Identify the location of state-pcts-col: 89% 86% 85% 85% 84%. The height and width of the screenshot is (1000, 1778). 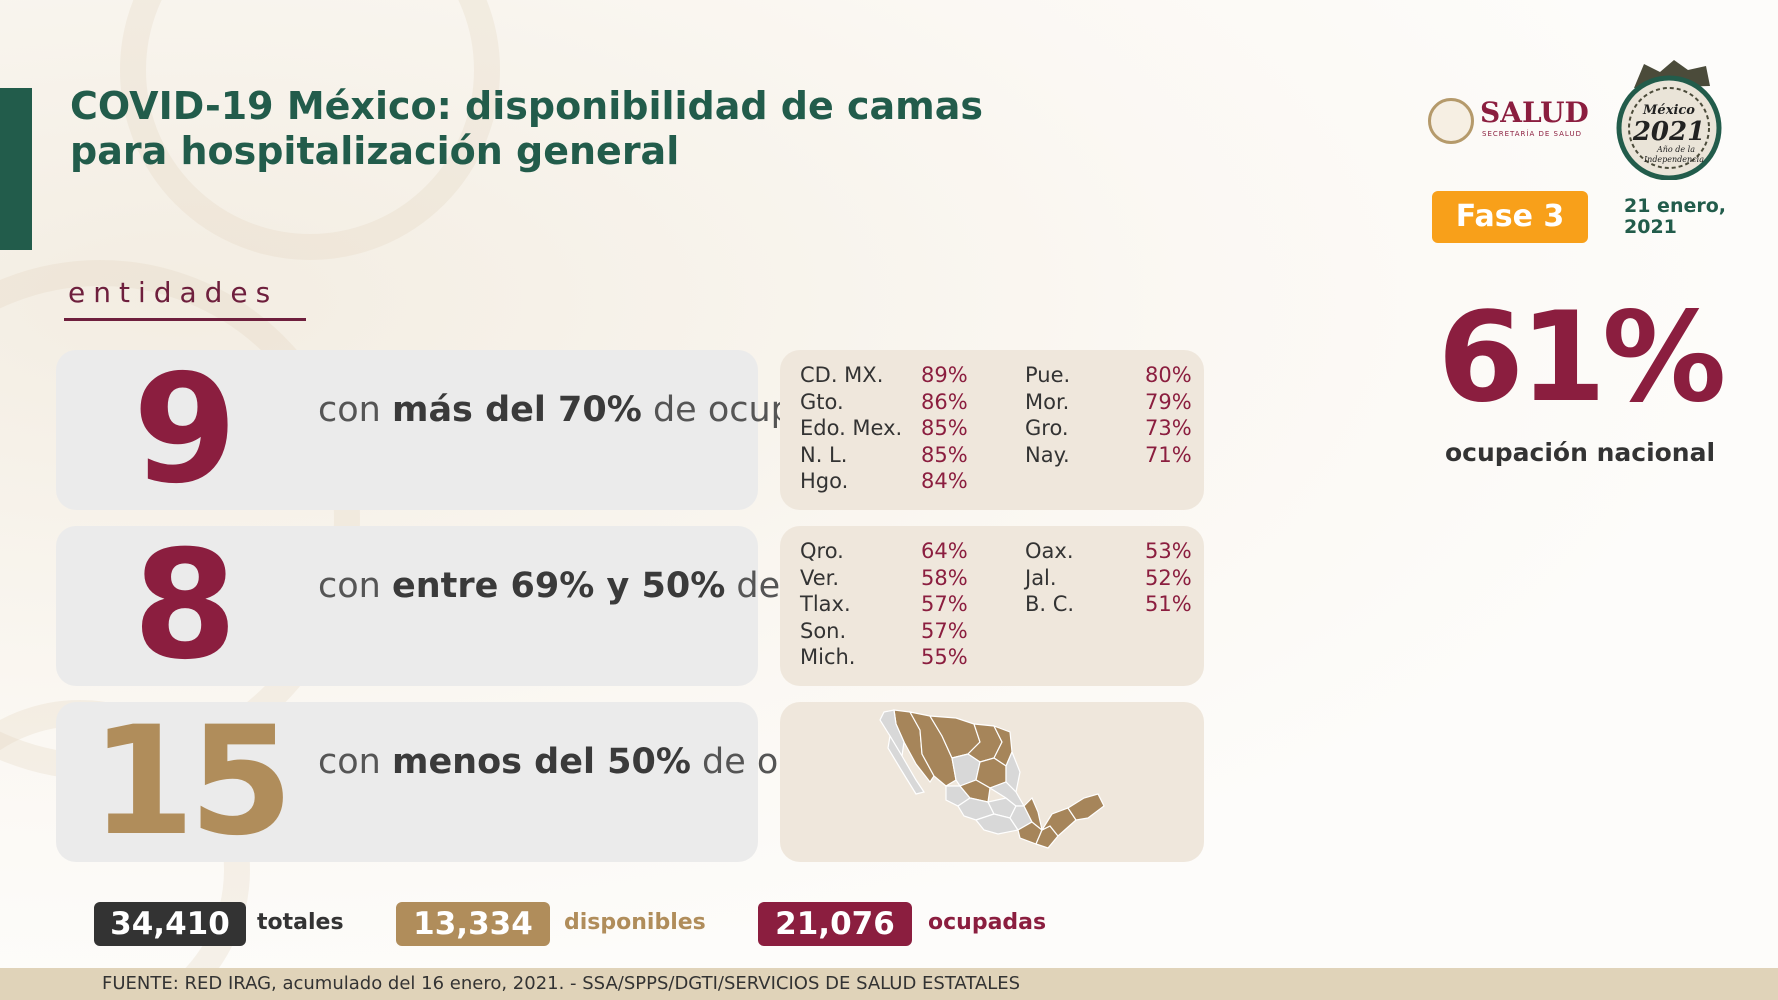
(951, 428).